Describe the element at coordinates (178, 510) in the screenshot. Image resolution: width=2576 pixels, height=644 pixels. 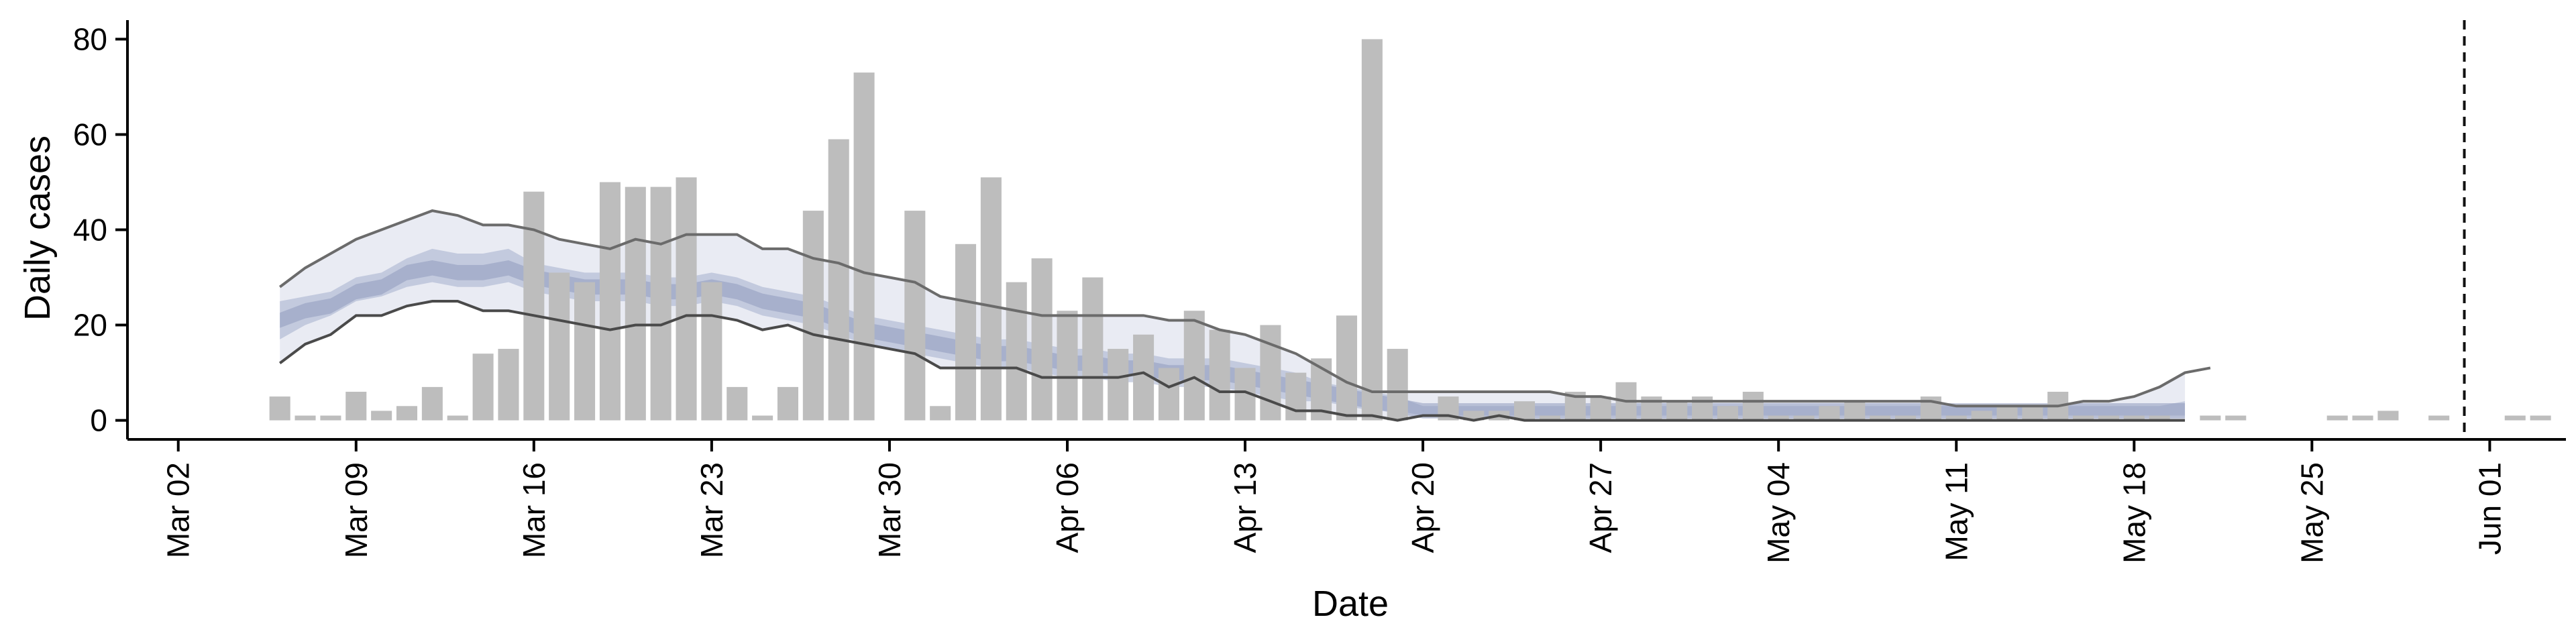
I see `x-tick-label: Mar 02` at that location.